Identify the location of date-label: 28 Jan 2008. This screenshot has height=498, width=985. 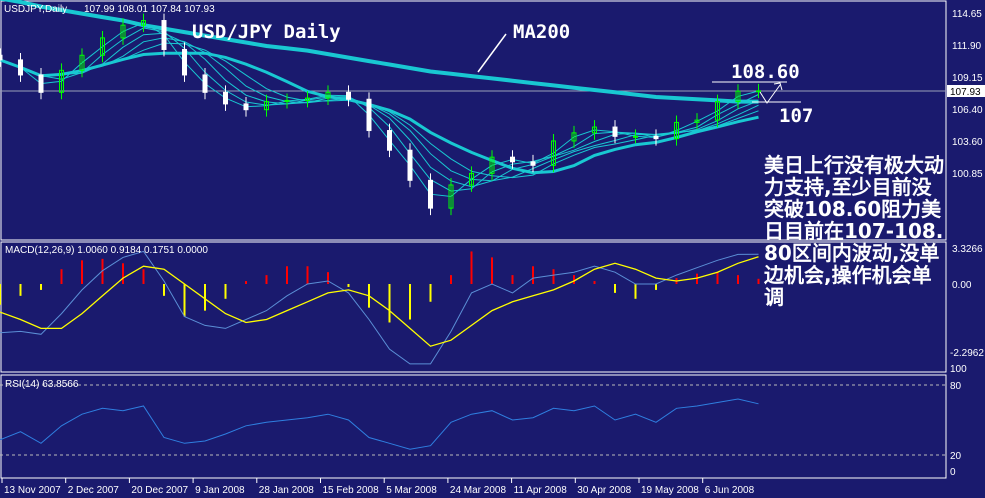
(286, 490).